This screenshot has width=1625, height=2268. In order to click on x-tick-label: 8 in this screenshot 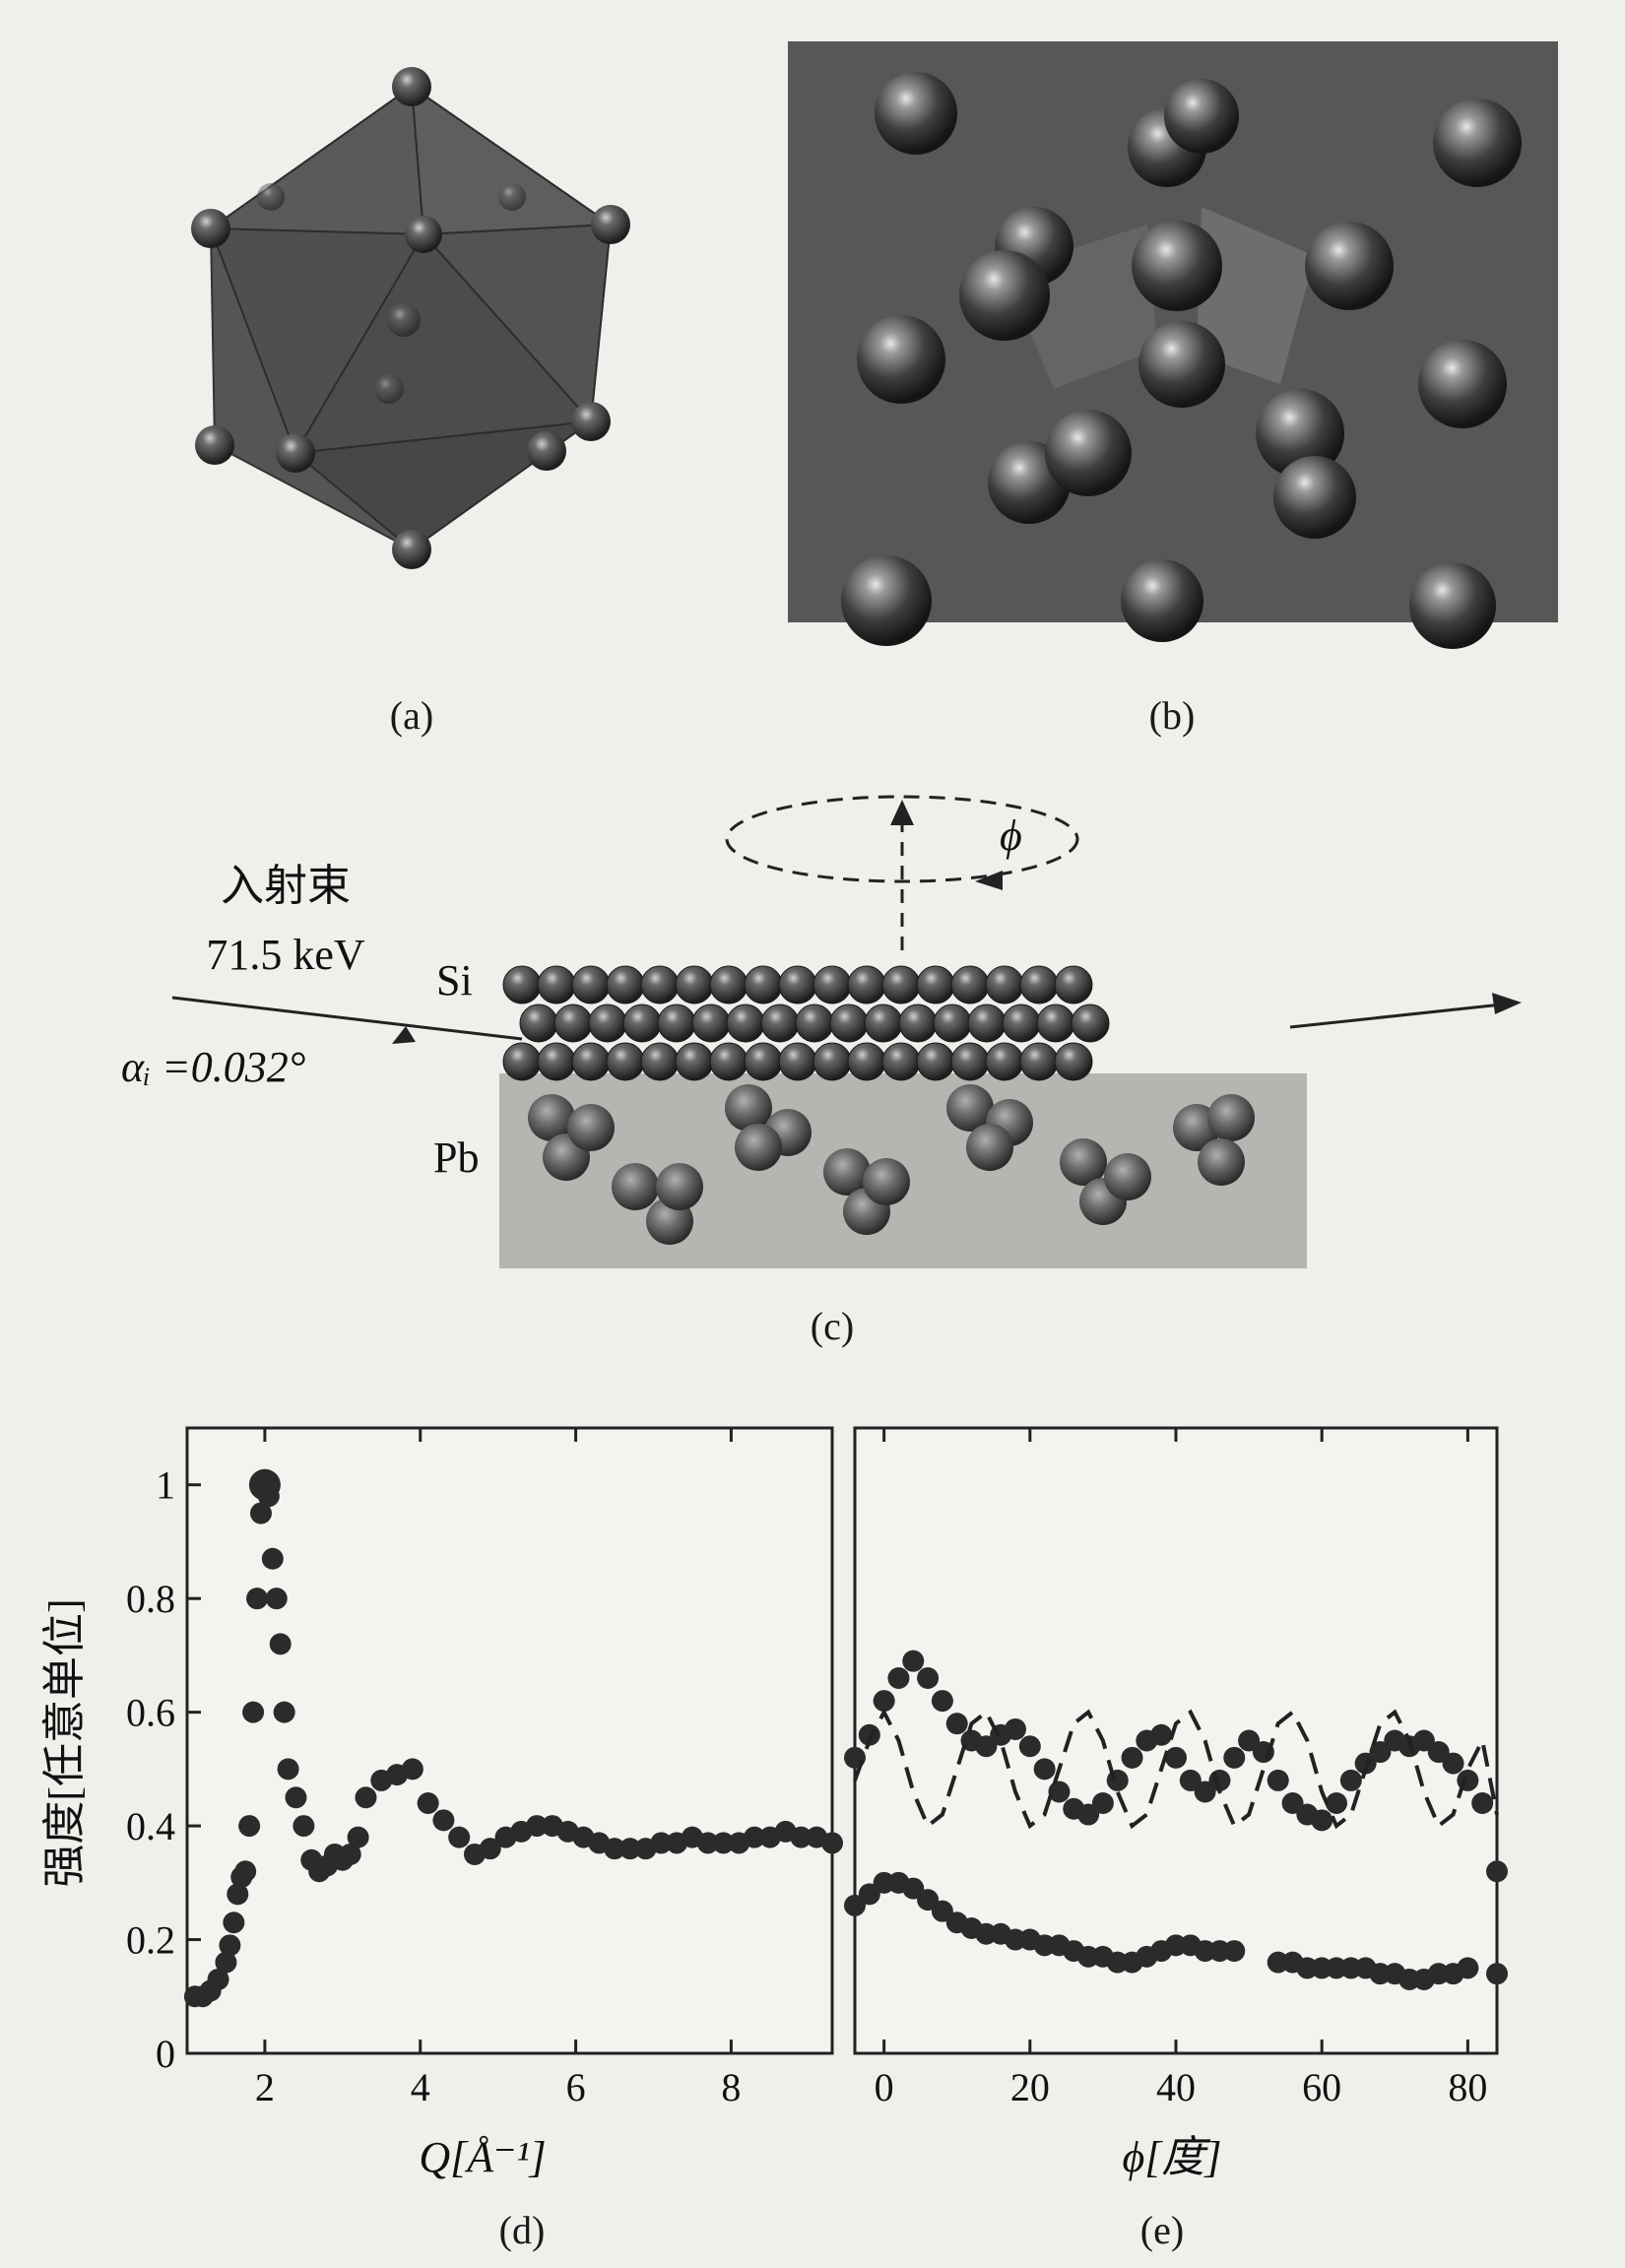, I will do `click(731, 2087)`.